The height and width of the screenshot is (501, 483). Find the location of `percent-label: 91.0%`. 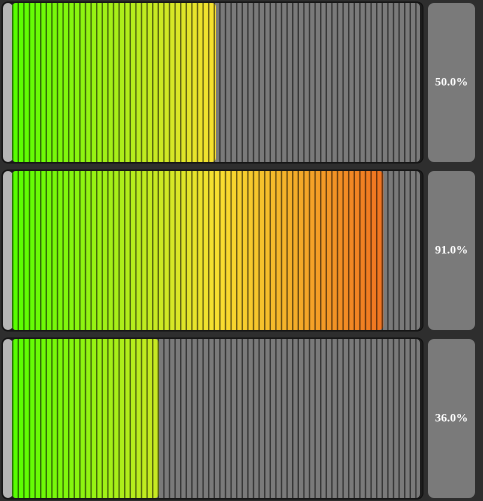

percent-label: 91.0% is located at coordinates (451, 249).